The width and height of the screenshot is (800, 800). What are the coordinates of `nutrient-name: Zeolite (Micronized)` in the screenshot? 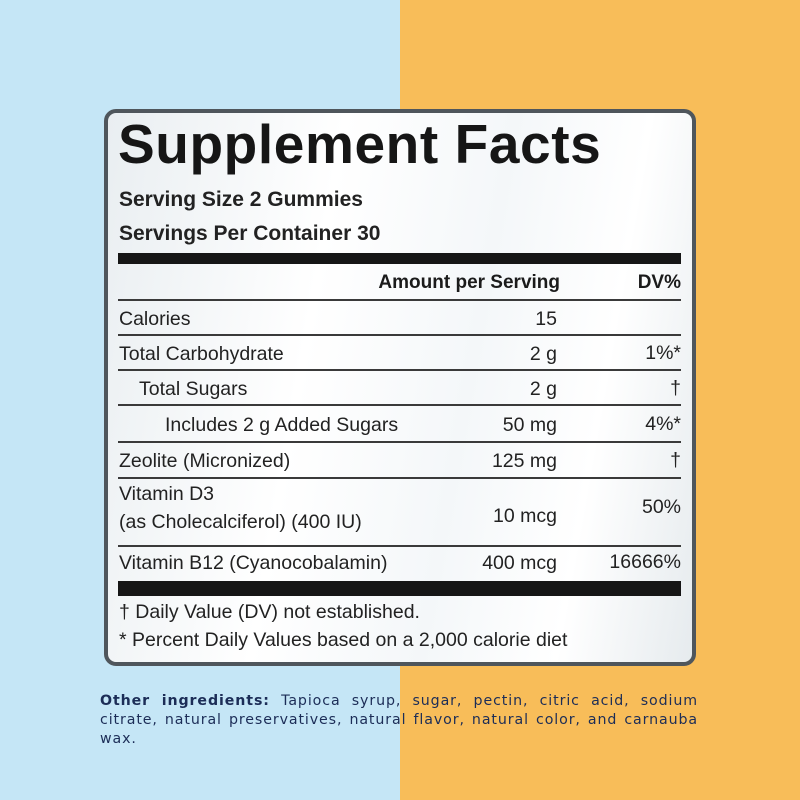 It's located at (205, 461).